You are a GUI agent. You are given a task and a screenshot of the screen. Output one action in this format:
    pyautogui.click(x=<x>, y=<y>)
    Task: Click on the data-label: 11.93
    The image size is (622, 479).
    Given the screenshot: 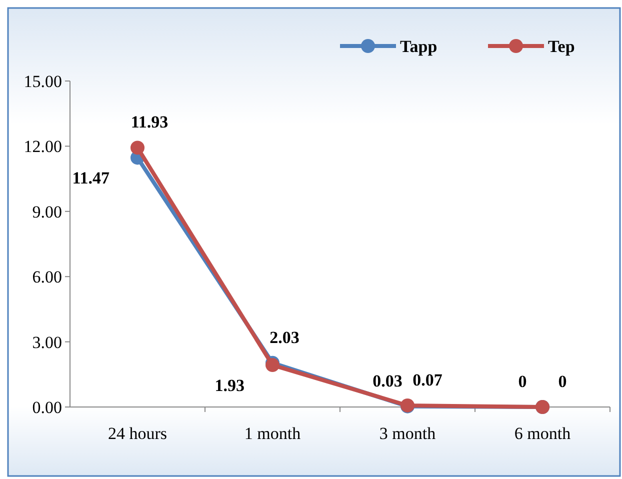 What is the action you would take?
    pyautogui.click(x=149, y=122)
    